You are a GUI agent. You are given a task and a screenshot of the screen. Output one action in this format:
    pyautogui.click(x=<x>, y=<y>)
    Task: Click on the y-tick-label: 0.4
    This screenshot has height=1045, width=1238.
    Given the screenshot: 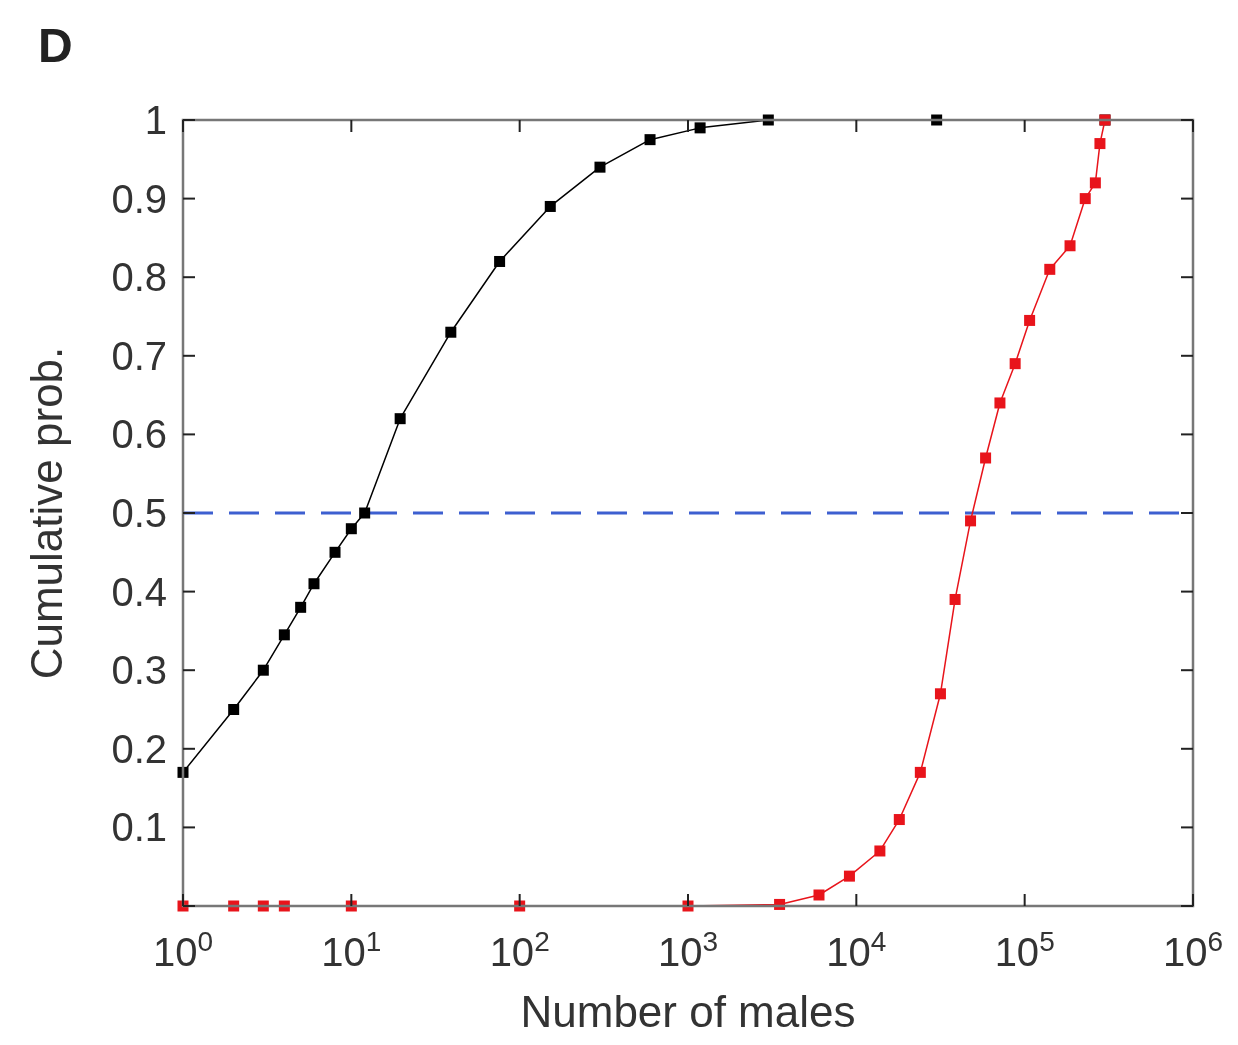 What is the action you would take?
    pyautogui.click(x=139, y=591)
    